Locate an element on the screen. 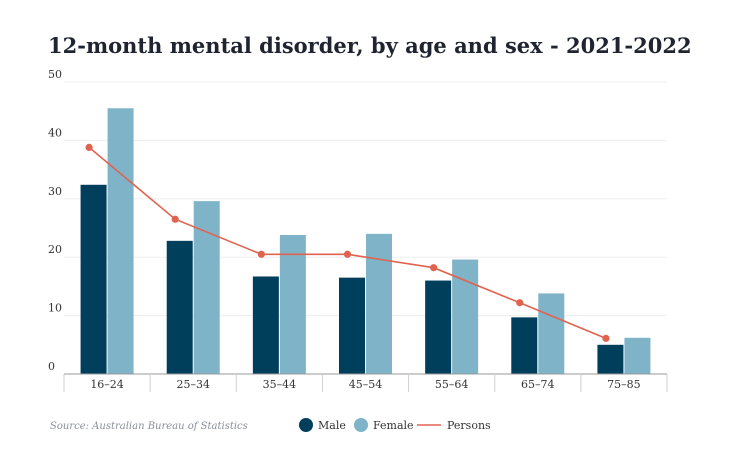 The width and height of the screenshot is (729, 476). bar-male-75–85 is located at coordinates (610, 359).